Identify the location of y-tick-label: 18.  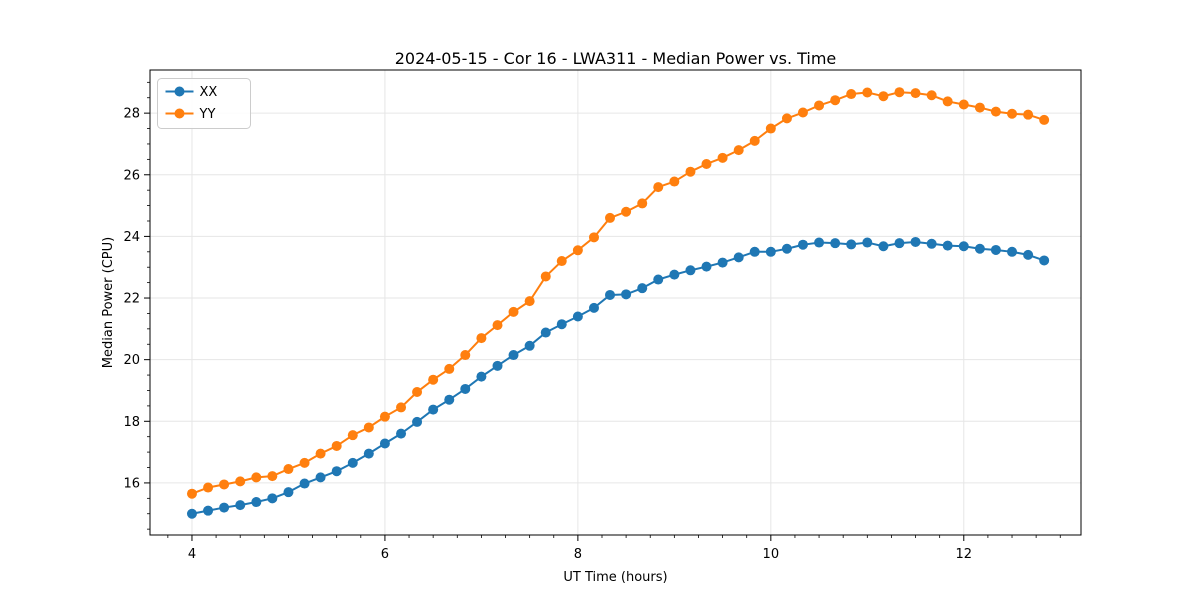
(131, 422).